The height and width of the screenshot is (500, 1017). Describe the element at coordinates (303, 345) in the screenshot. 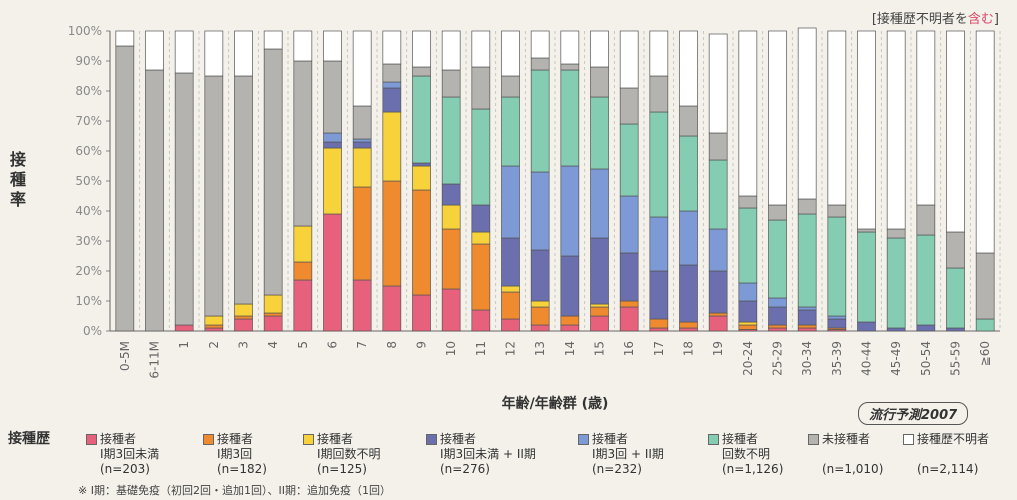

I see `x-tick-label: 5` at that location.